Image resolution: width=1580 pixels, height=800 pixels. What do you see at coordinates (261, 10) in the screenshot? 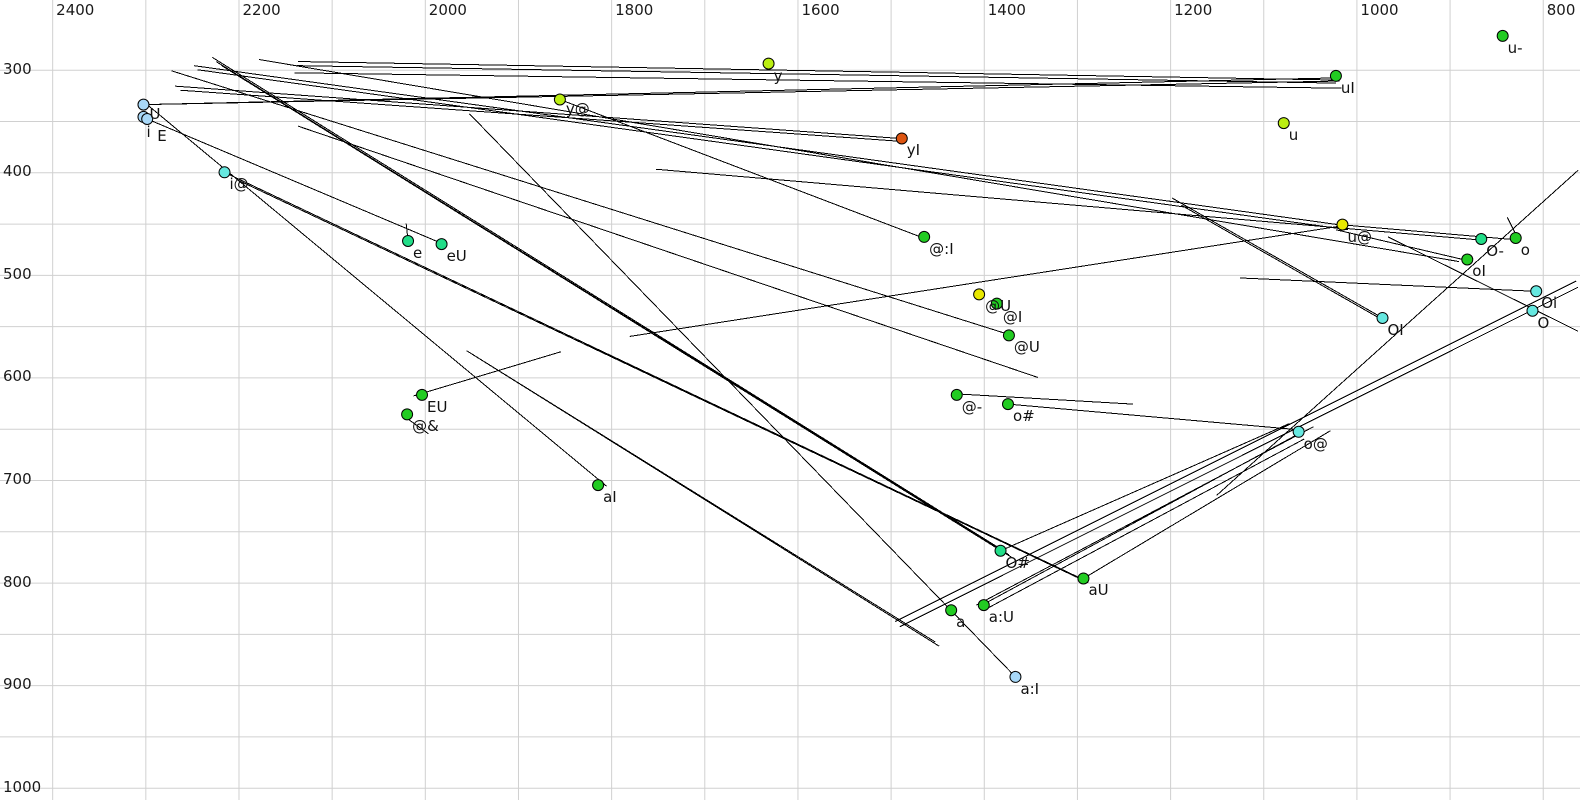
I see `x-axis-tick-label: 2200` at bounding box center [261, 10].